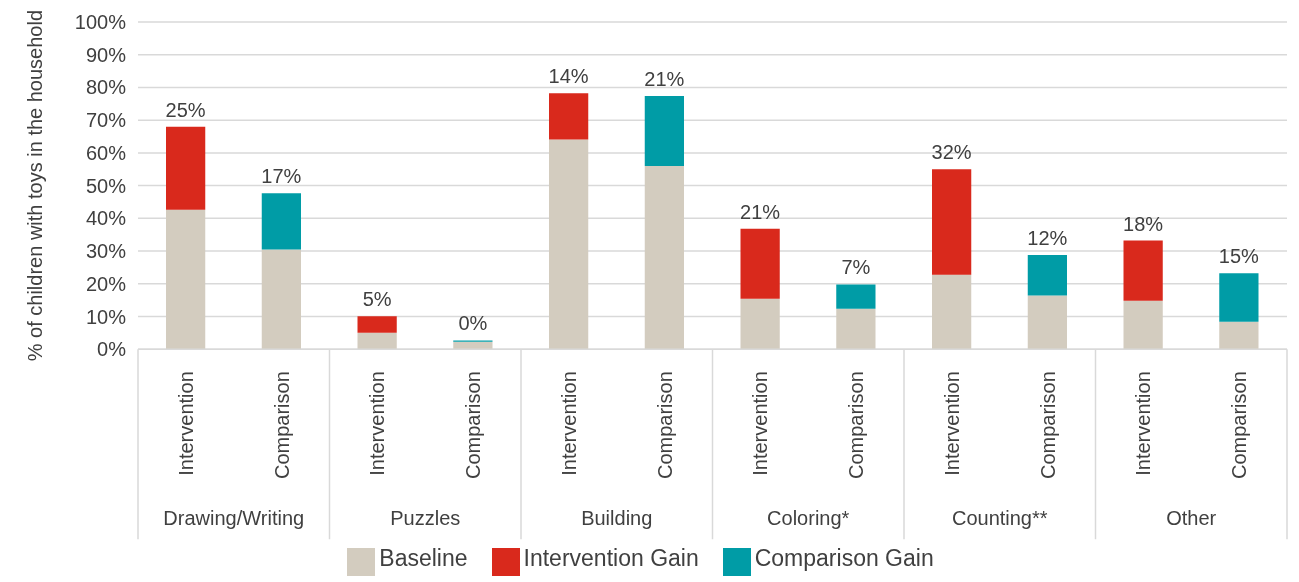 The image size is (1299, 582). Describe the element at coordinates (999, 518) in the screenshot. I see `text: Counting**` at that location.